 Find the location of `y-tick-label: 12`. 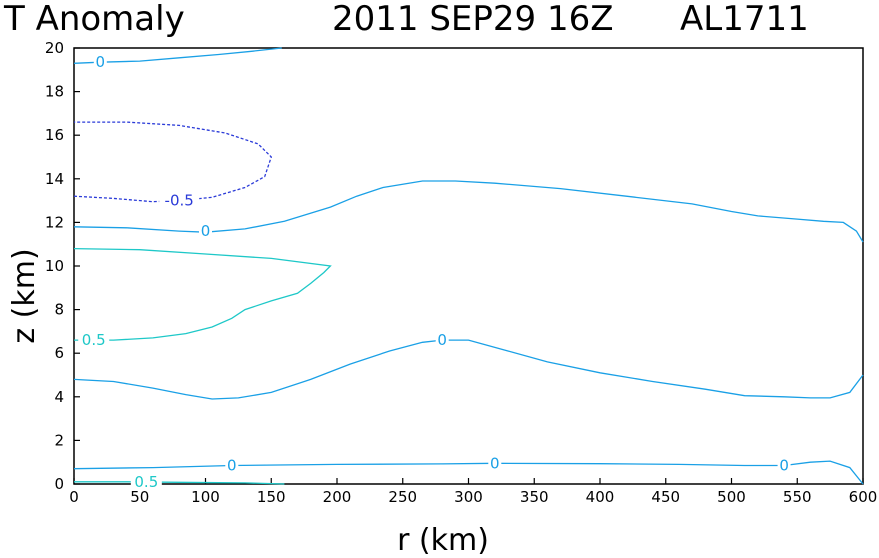

y-tick-label: 12 is located at coordinates (54, 222).